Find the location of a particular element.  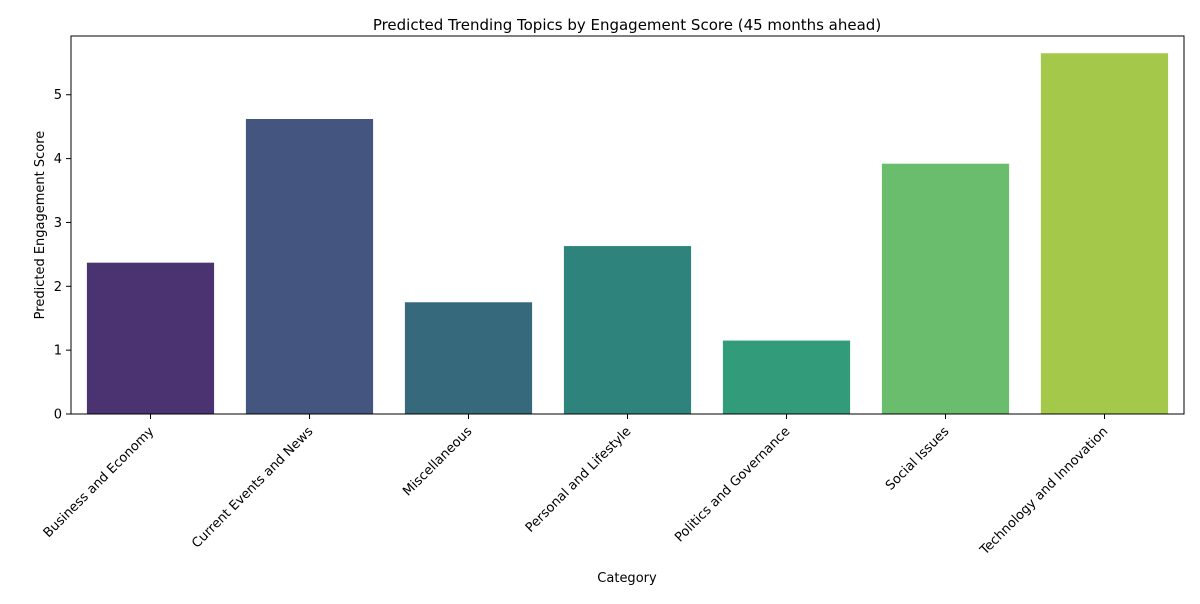

y-tick-label: 3 is located at coordinates (58, 223).